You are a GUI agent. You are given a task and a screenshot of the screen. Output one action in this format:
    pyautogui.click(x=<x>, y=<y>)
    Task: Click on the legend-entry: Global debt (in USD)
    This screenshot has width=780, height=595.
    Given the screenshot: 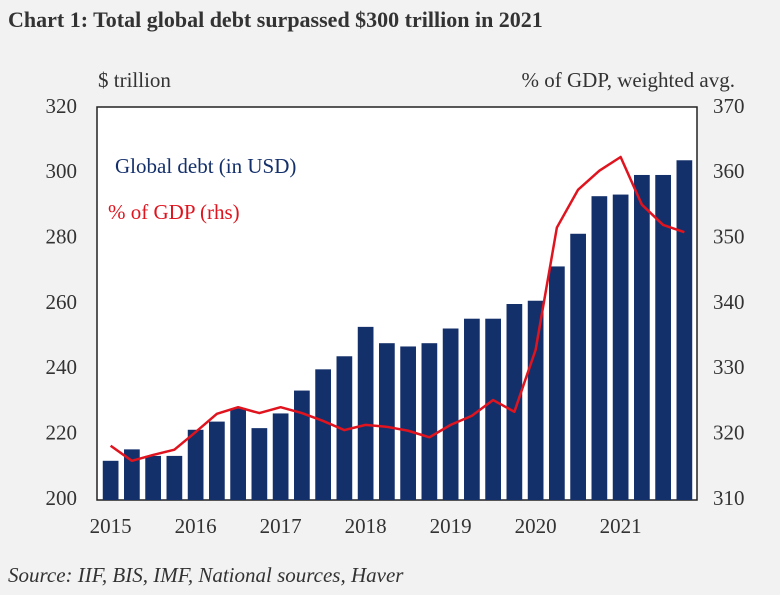 What is the action you would take?
    pyautogui.click(x=205, y=166)
    